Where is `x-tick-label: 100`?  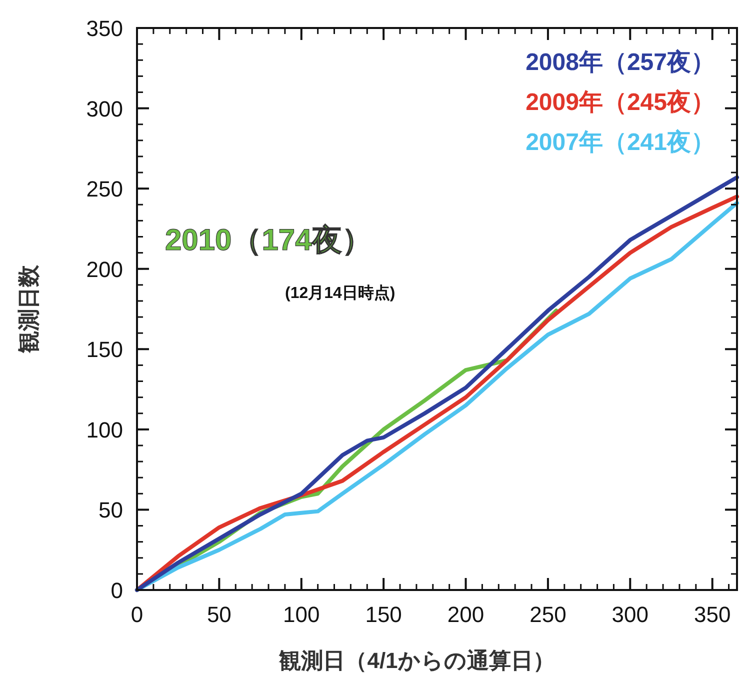
x-tick-label: 100 is located at coordinates (301, 614).